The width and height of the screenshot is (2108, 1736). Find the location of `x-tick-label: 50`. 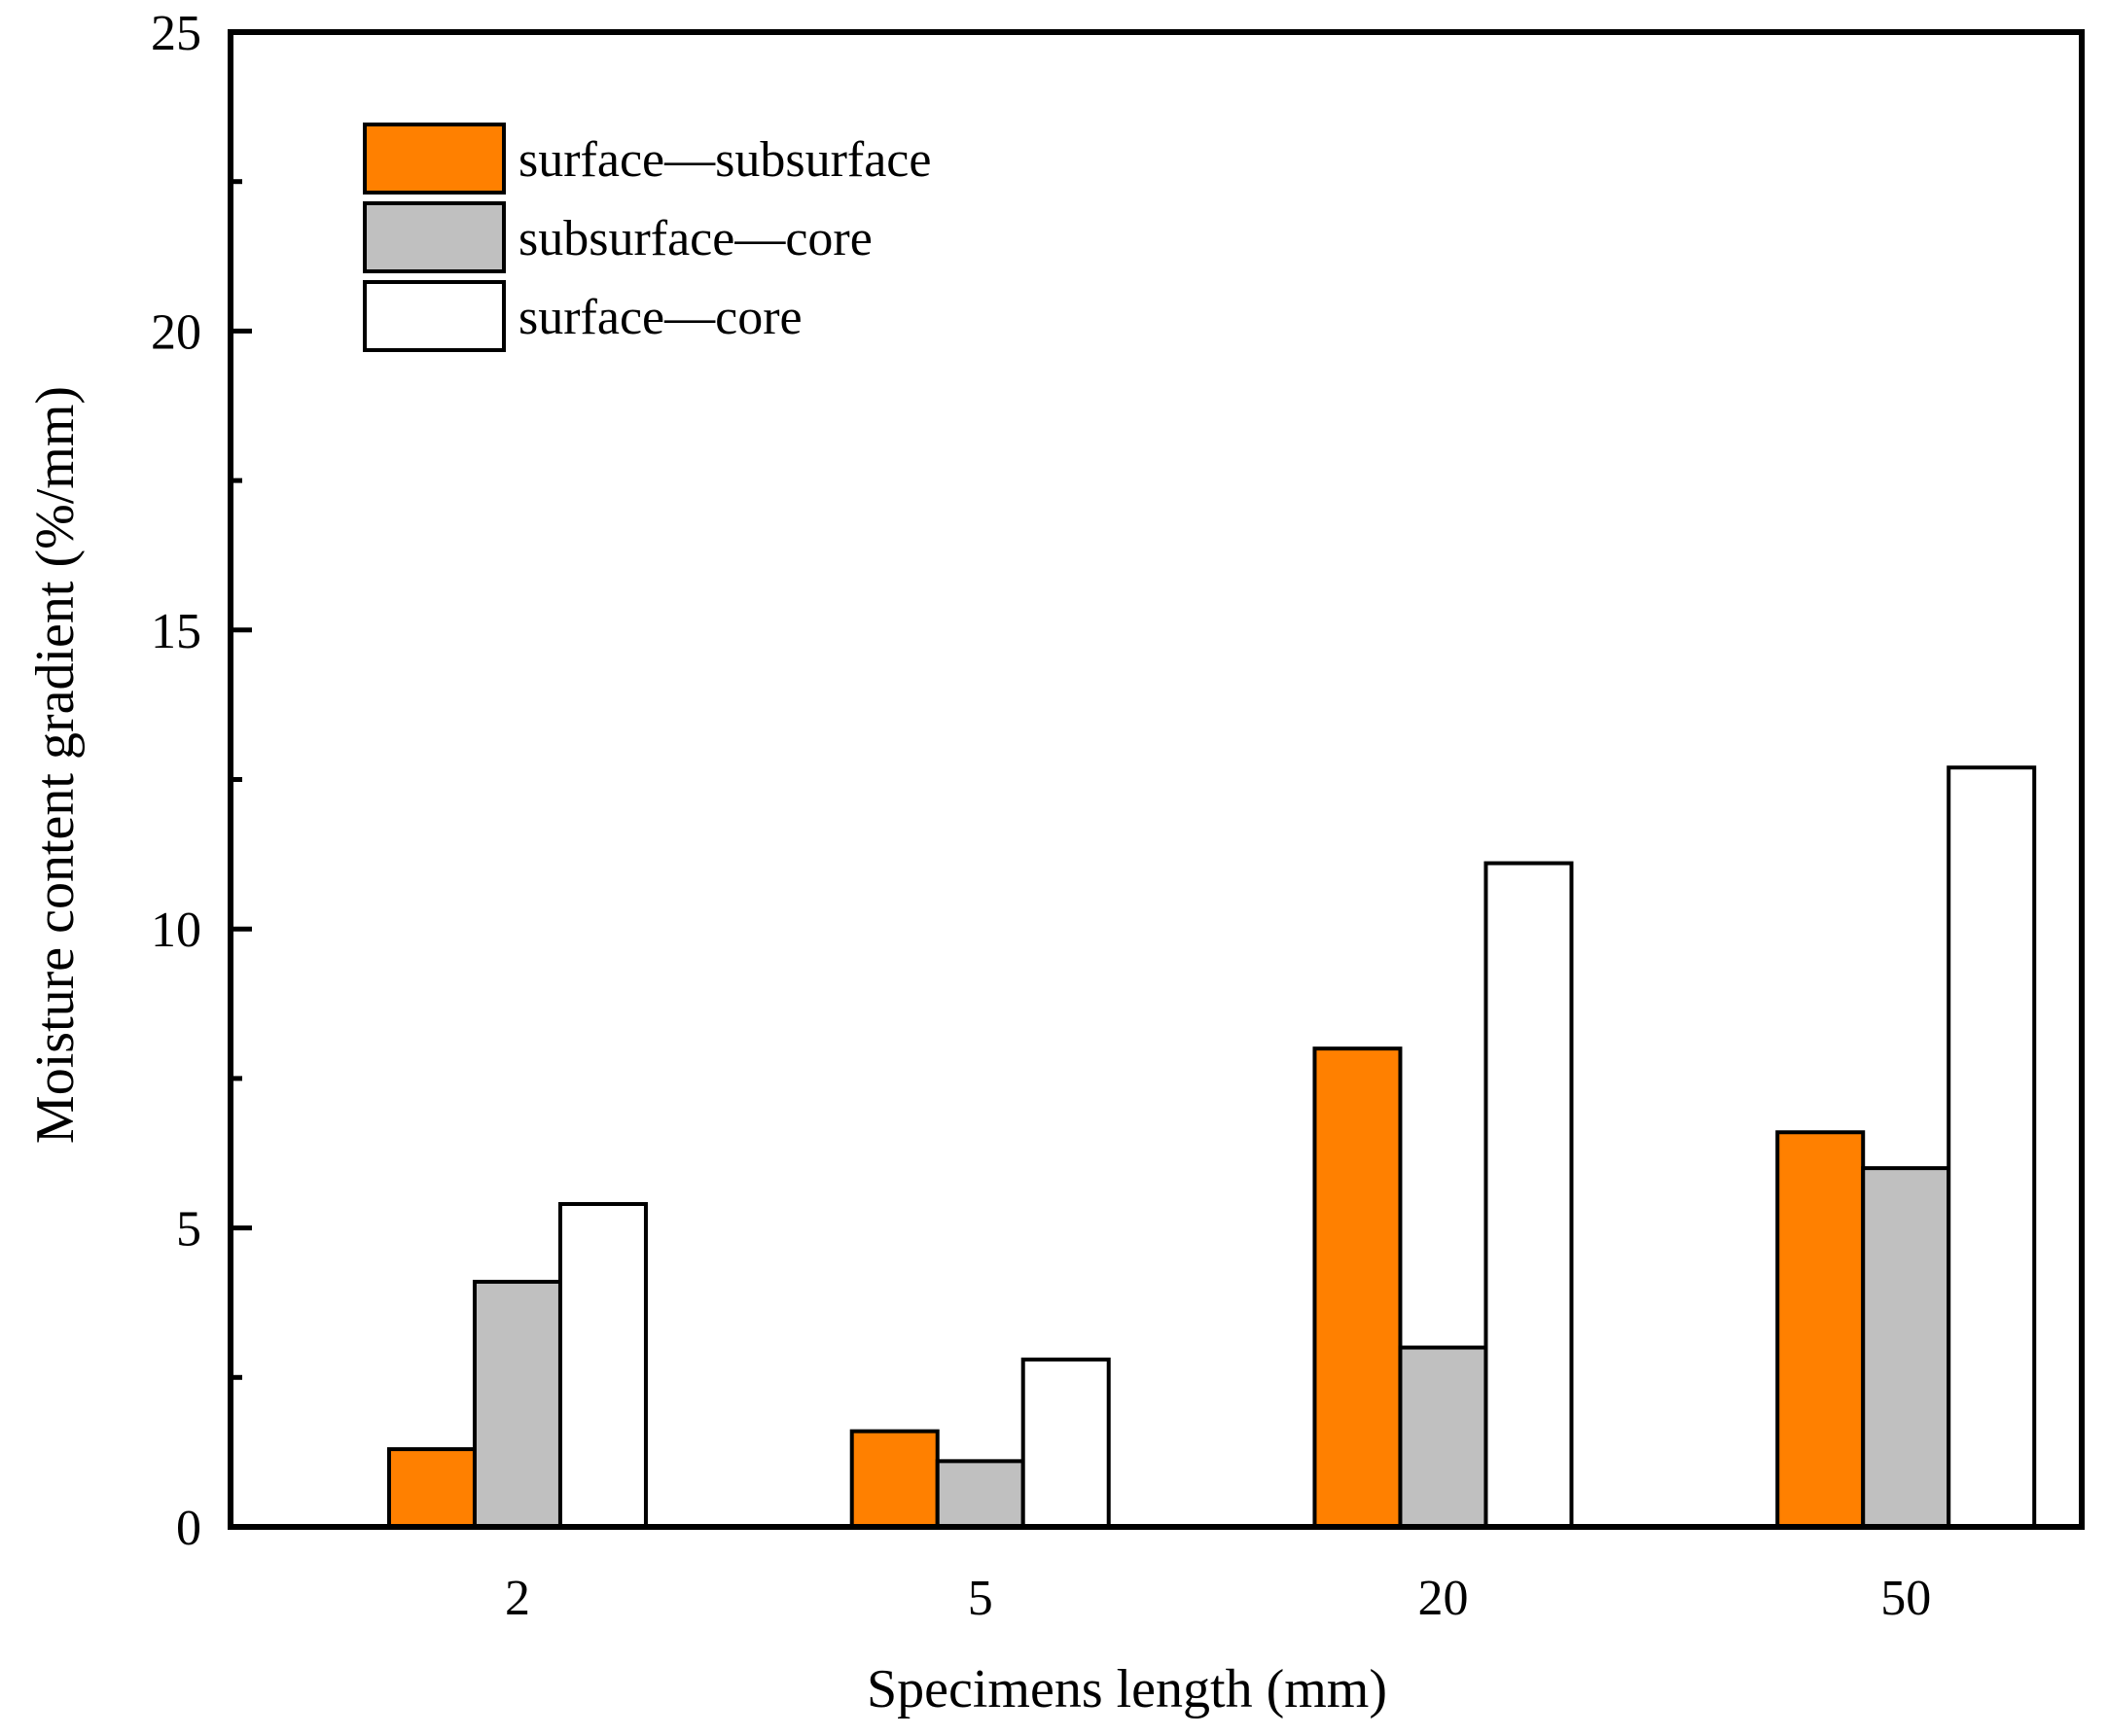

x-tick-label: 50 is located at coordinates (1905, 1599).